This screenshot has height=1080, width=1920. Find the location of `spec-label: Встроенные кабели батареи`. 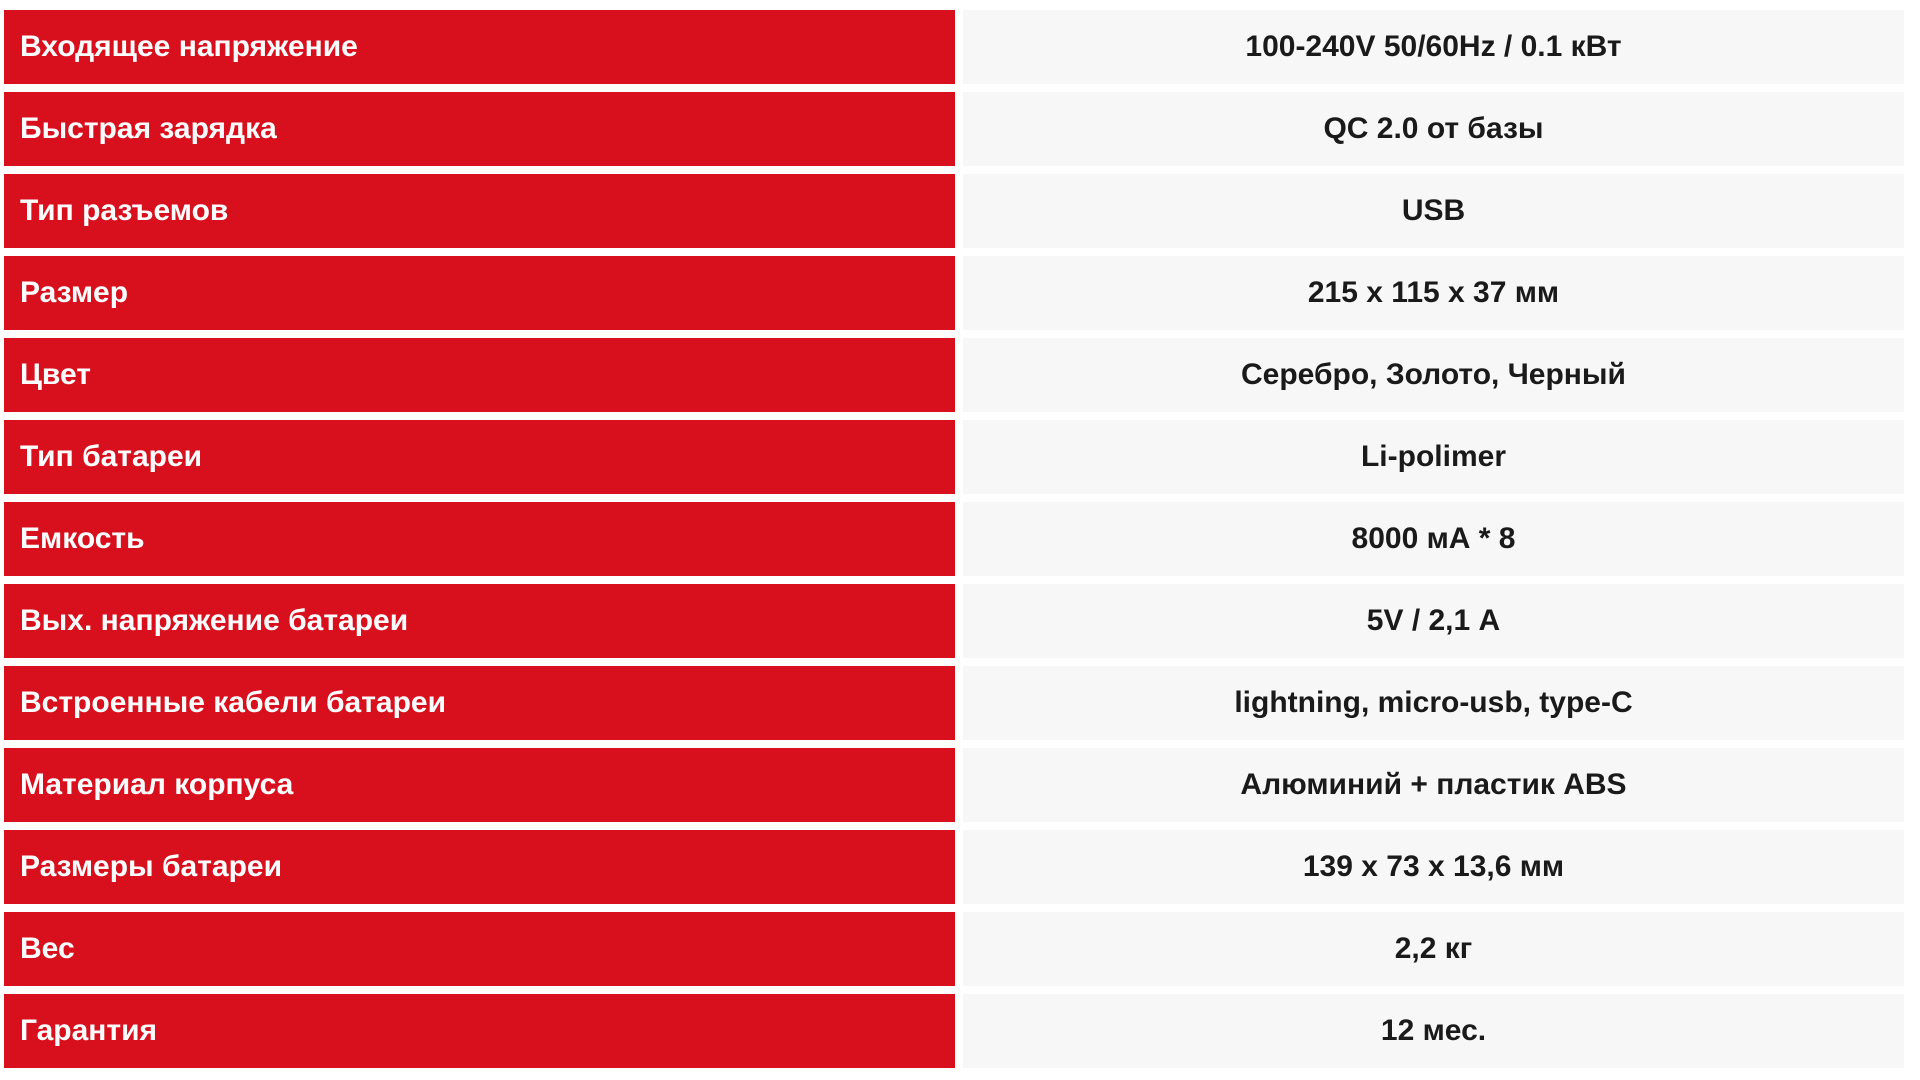

spec-label: Встроенные кабели батареи is located at coordinates (479, 703).